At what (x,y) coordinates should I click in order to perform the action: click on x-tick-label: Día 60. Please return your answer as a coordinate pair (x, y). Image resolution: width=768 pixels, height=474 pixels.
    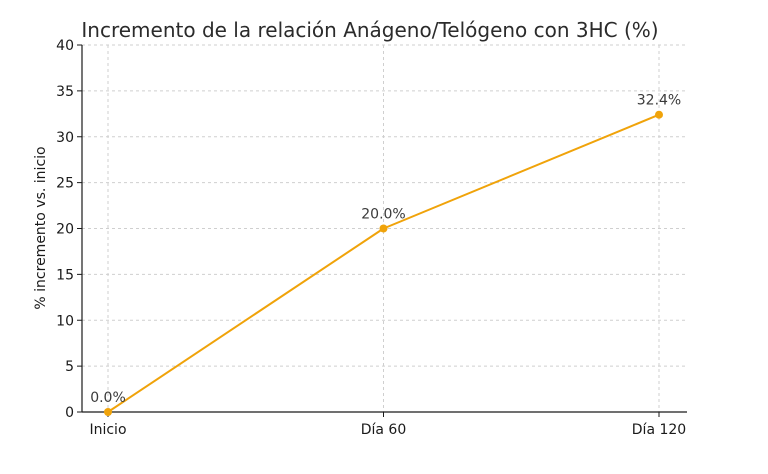
    Looking at the image, I should click on (384, 430).